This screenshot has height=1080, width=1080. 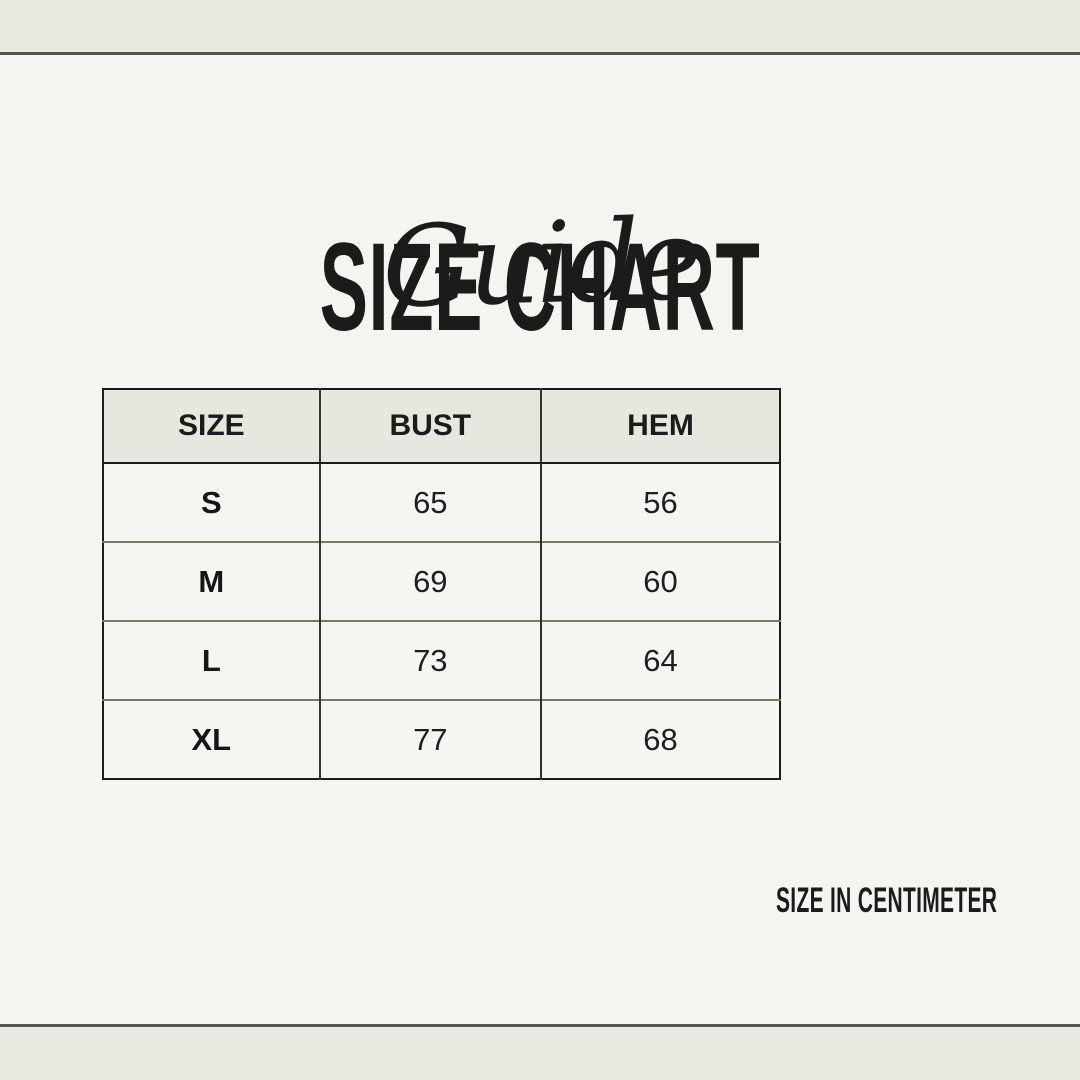 What do you see at coordinates (540, 1052) in the screenshot?
I see `bottom-band` at bounding box center [540, 1052].